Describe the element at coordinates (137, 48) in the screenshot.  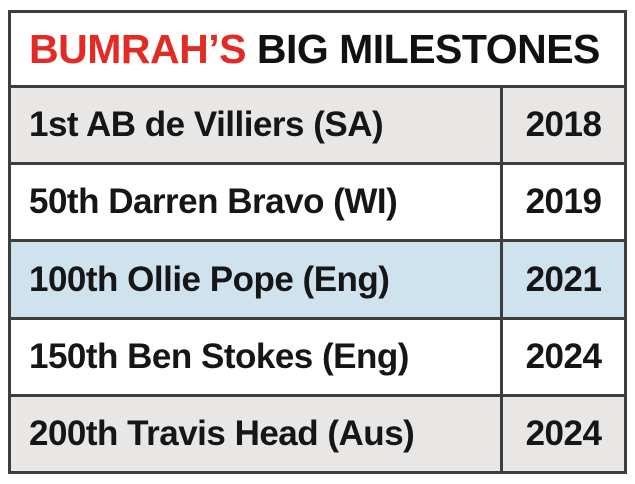
I see `title-highlight: BUMRAH’S` at that location.